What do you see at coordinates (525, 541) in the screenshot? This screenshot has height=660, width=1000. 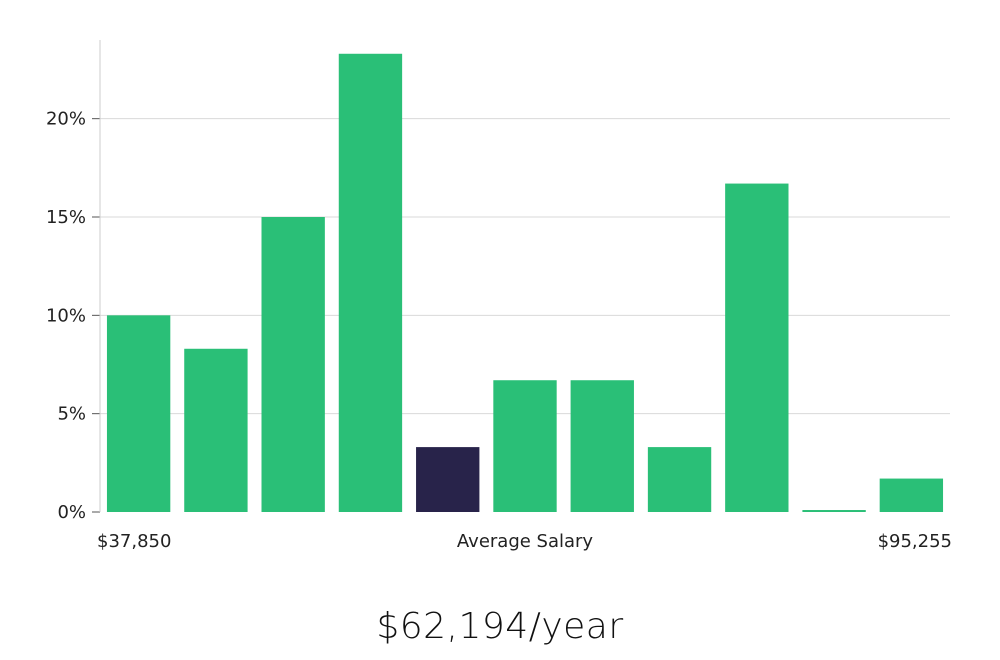 I see `x-label-center: Average Salary` at bounding box center [525, 541].